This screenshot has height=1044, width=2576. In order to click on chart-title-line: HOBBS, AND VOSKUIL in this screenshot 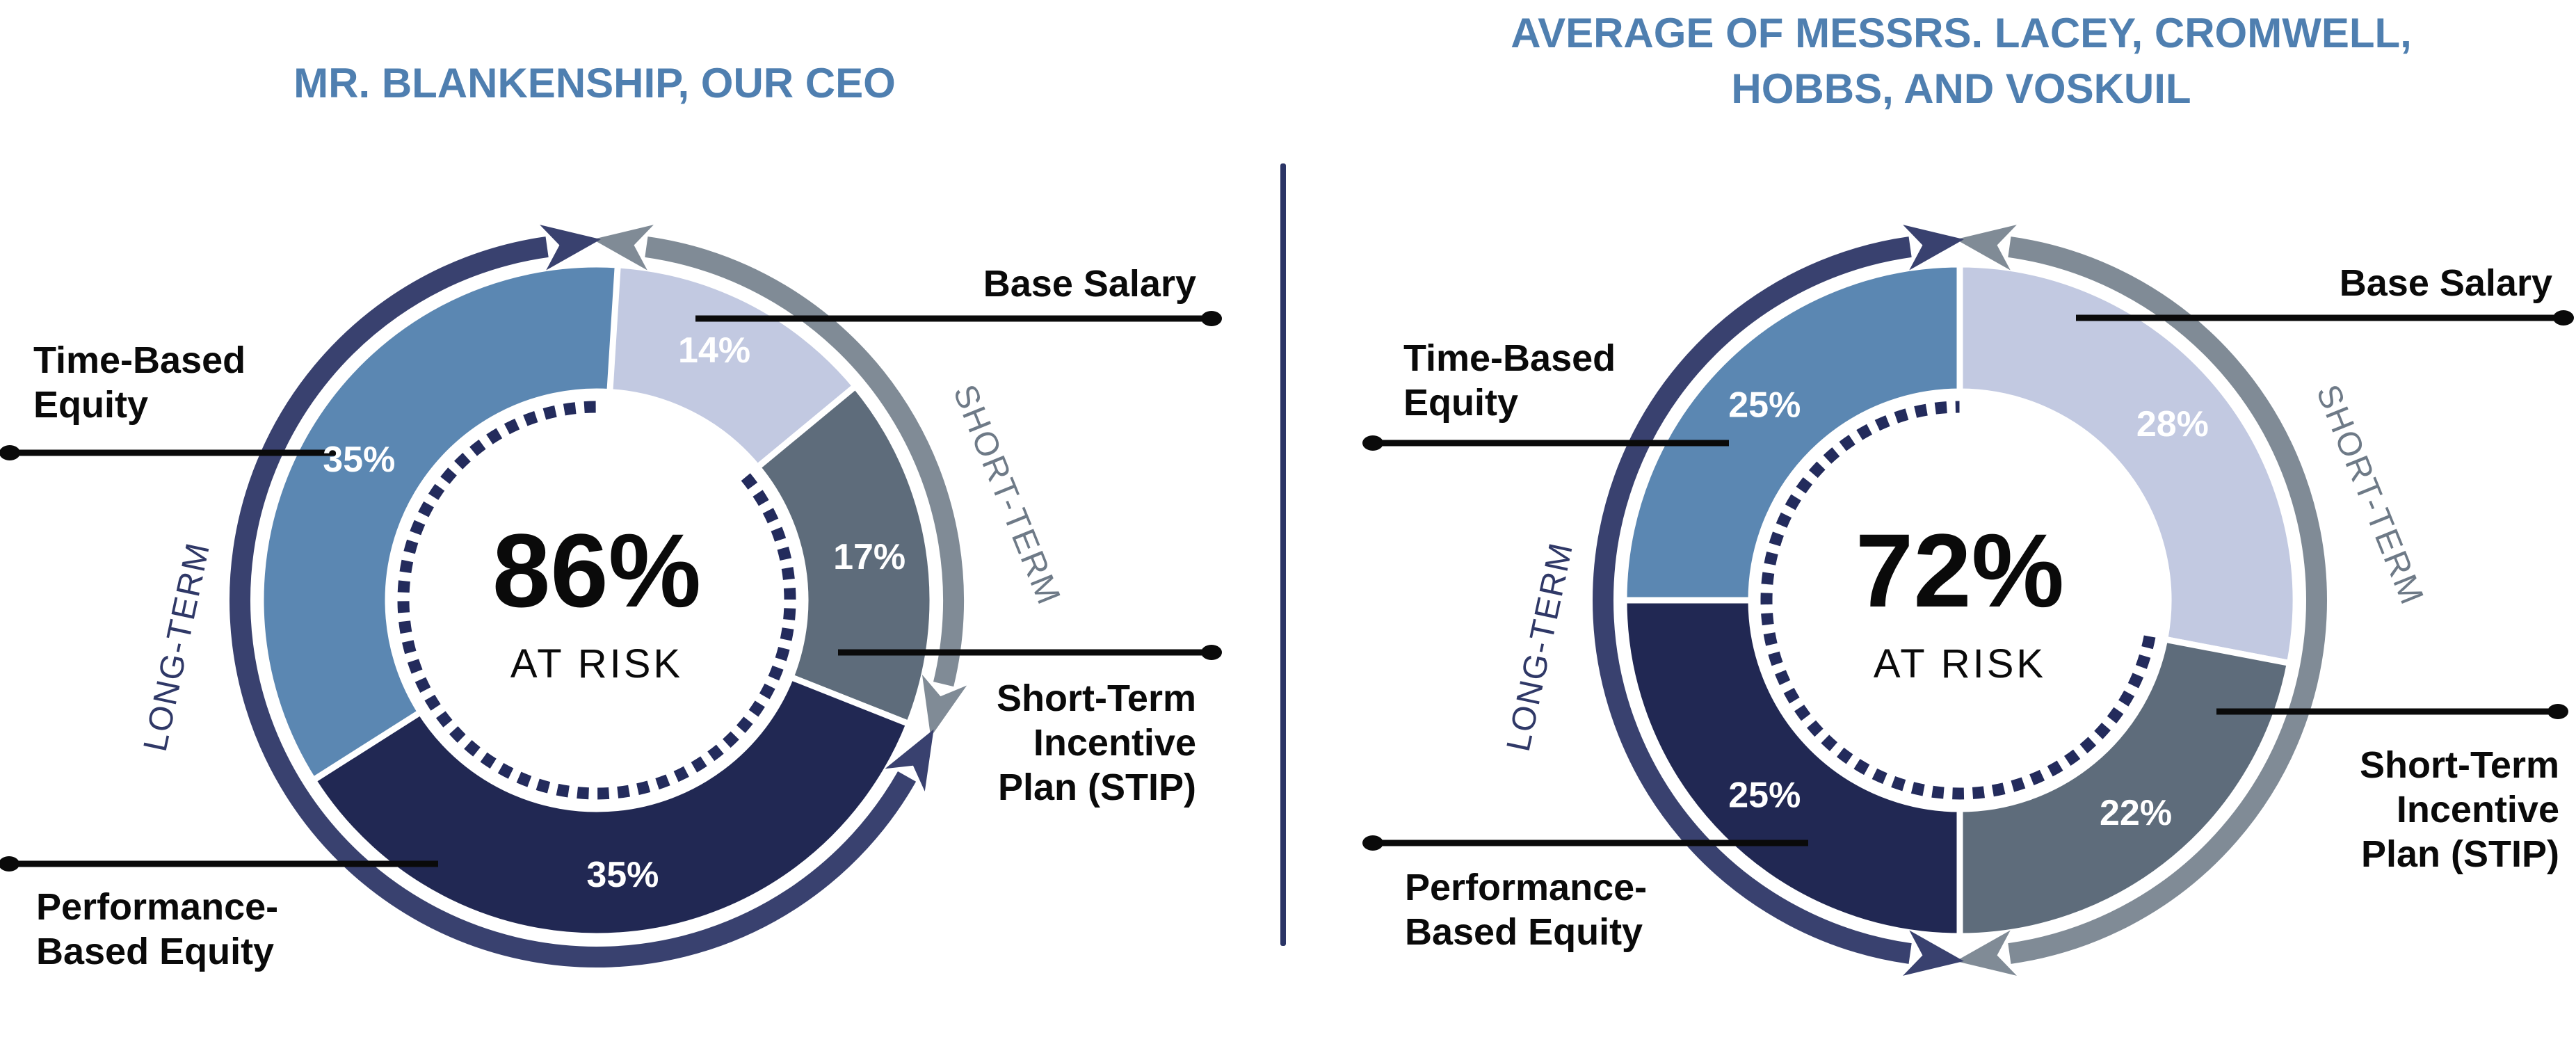, I will do `click(1961, 88)`.